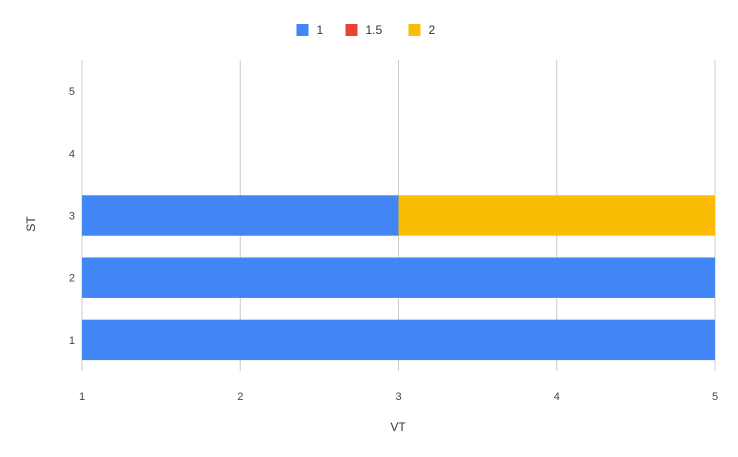  I want to click on y-tick-label: 1, so click(72, 341).